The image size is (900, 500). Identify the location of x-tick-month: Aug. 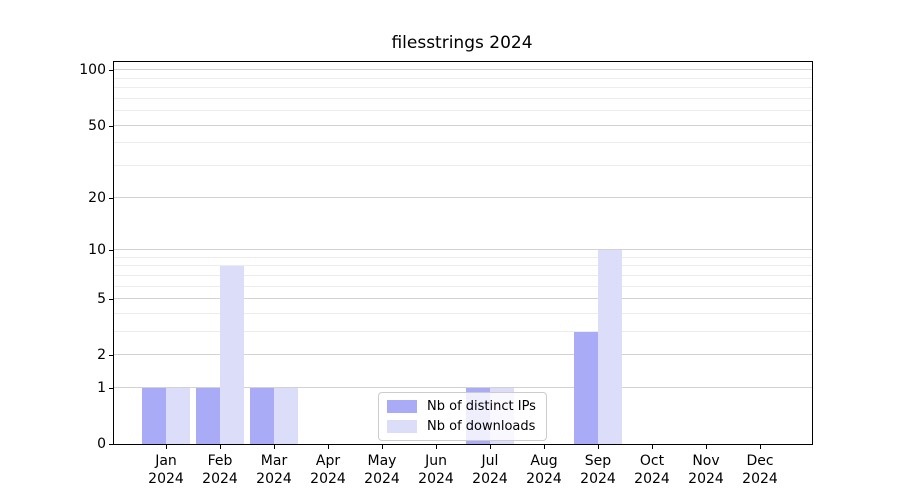
(544, 461).